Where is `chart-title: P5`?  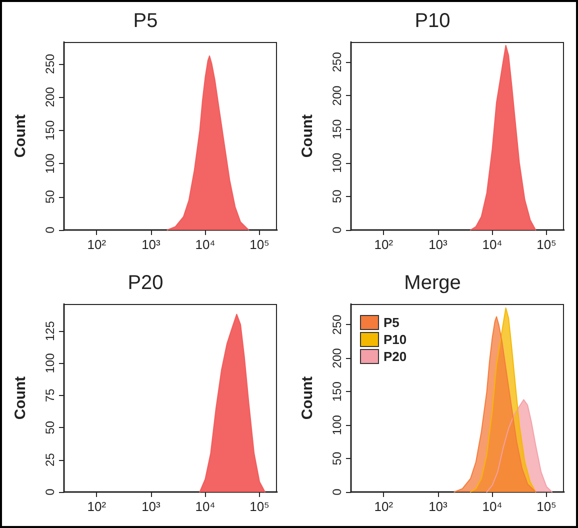 chart-title: P5 is located at coordinates (145, 21).